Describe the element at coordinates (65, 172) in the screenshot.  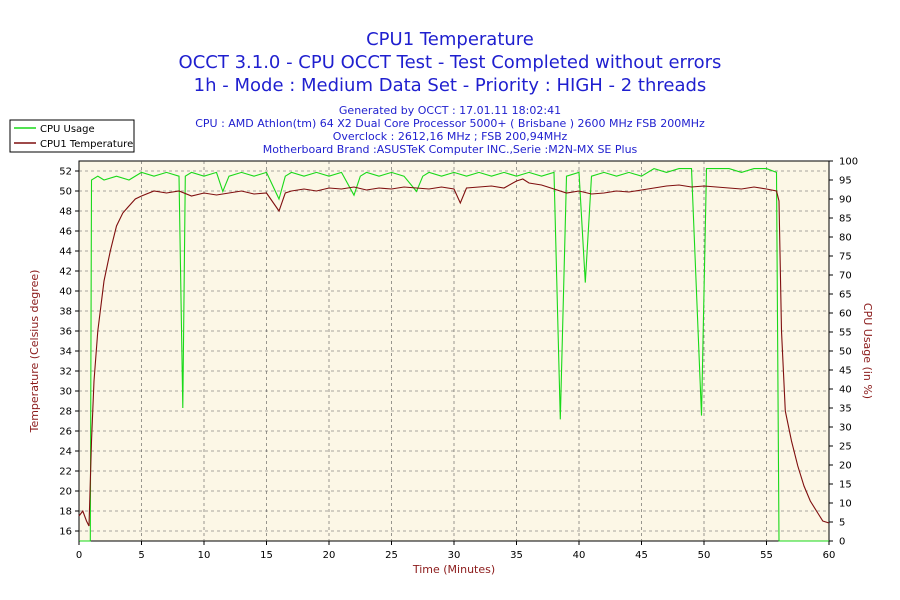
I see `y-left-tick-label: 52` at that location.